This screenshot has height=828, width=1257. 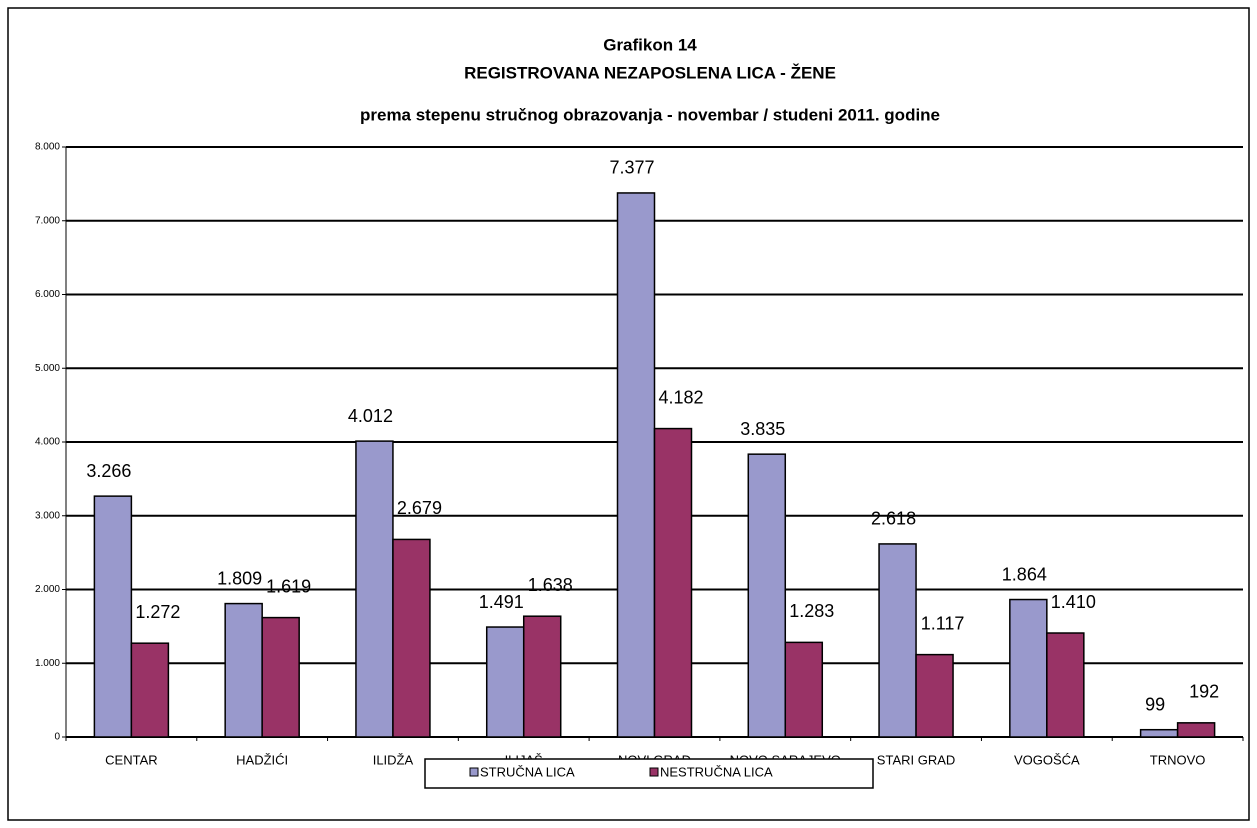 I want to click on data-label: 7.377, so click(x=631, y=168).